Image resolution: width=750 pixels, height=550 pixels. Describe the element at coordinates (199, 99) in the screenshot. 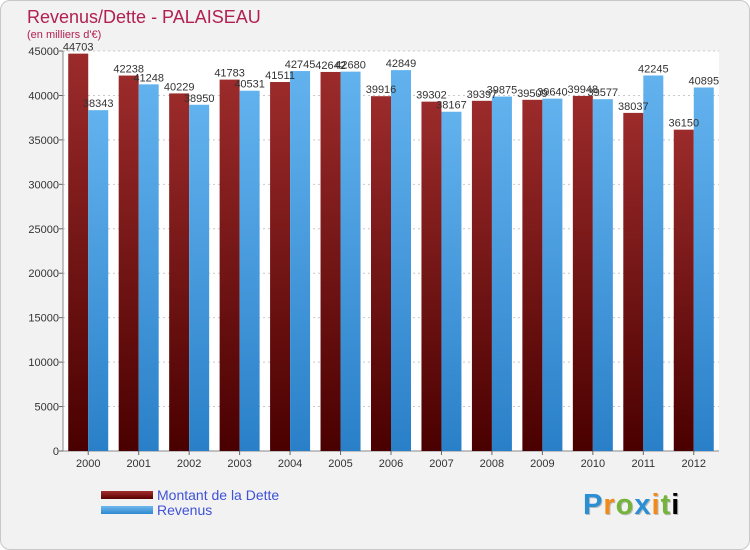

I see `data-label-revenus: 38950` at that location.